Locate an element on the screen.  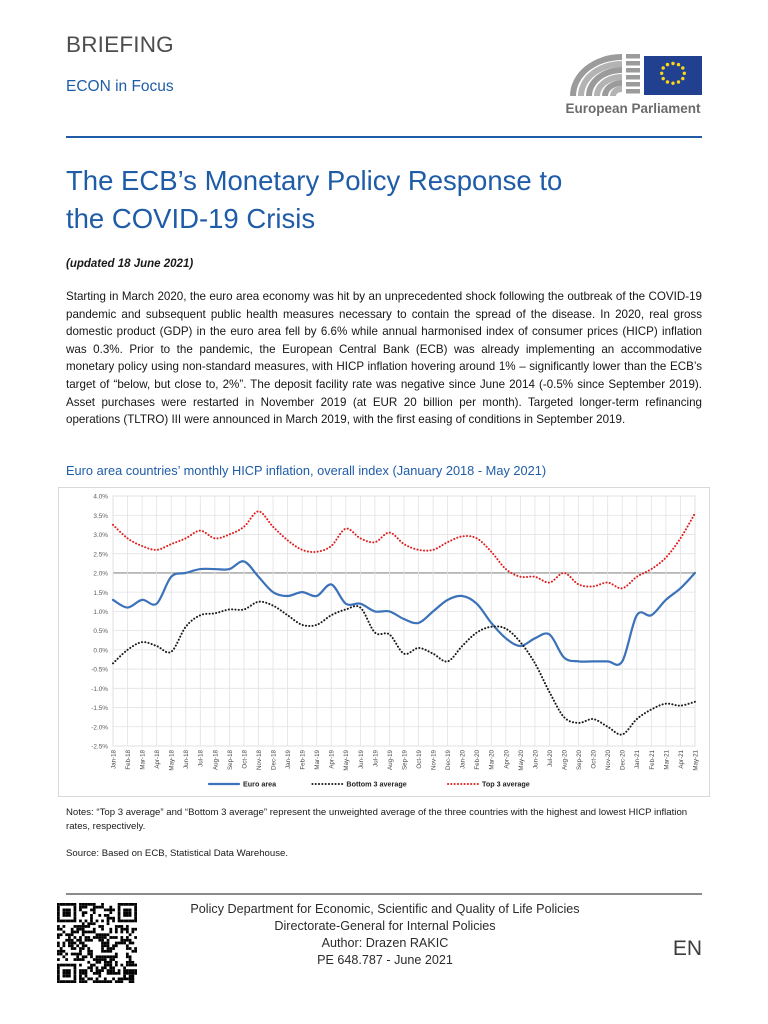
page-title-line1: The ECB’s Monetary Policy Response to is located at coordinates (314, 180).